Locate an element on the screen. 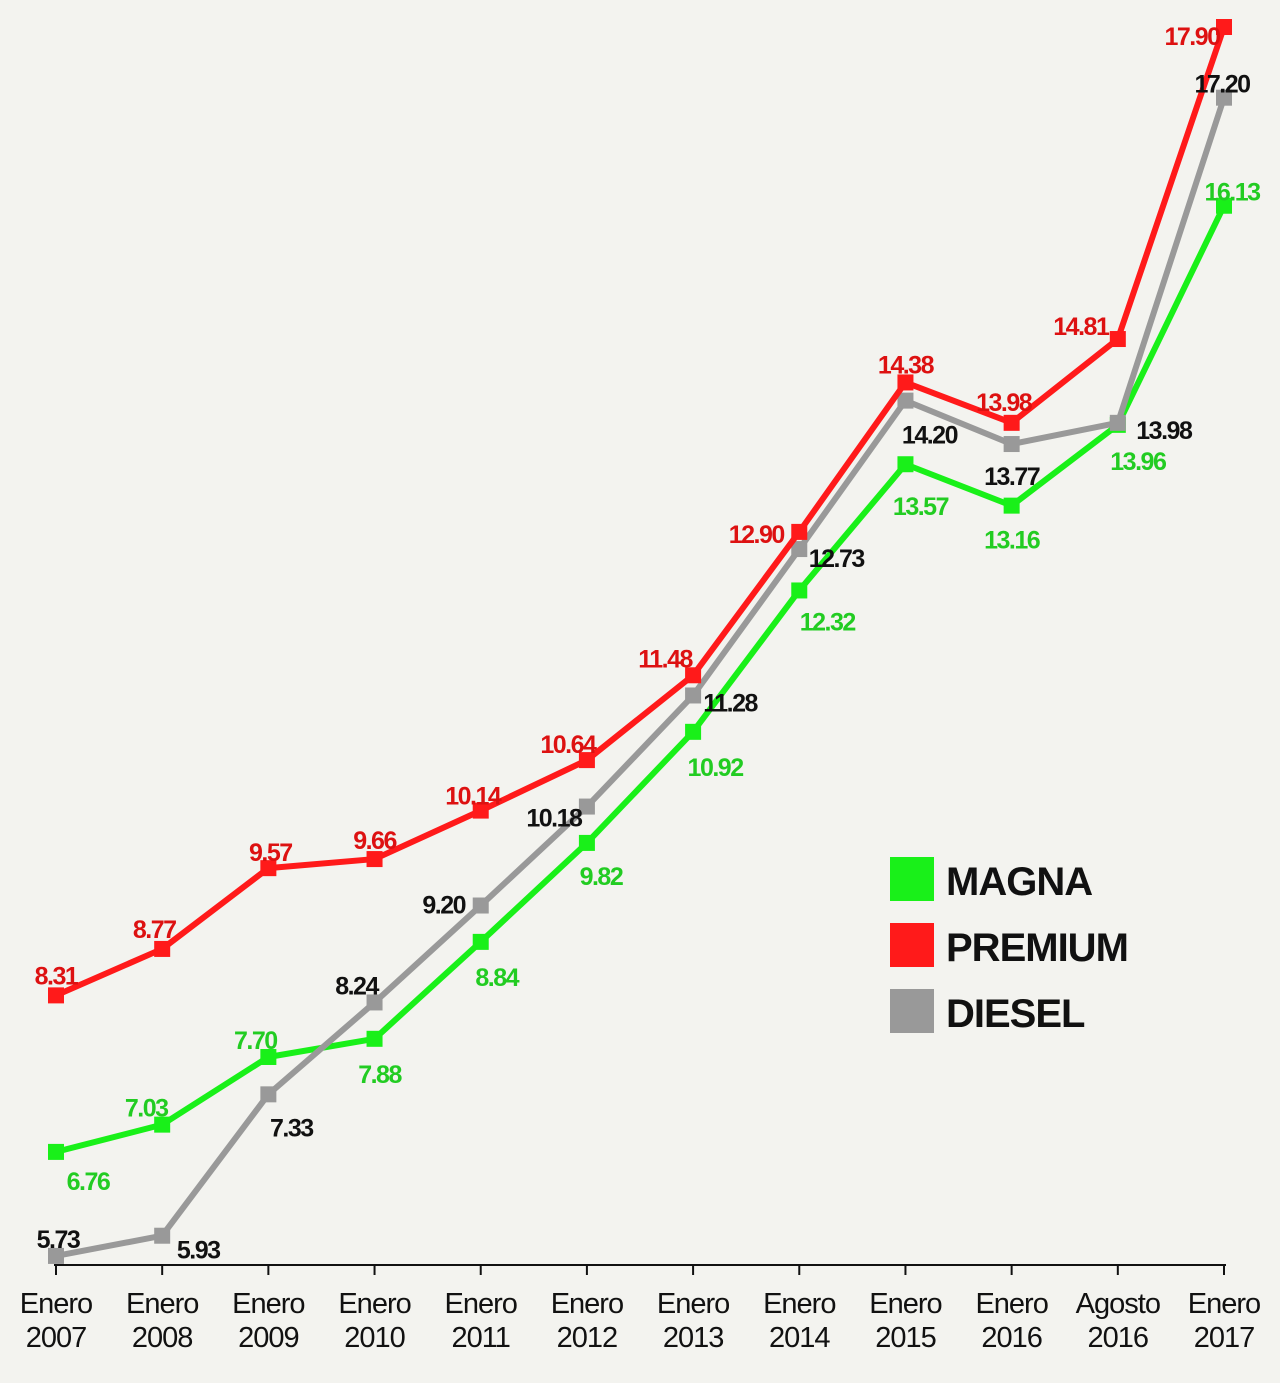 Image resolution: width=1280 pixels, height=1383 pixels. x-tick-label: 2010 is located at coordinates (374, 1338).